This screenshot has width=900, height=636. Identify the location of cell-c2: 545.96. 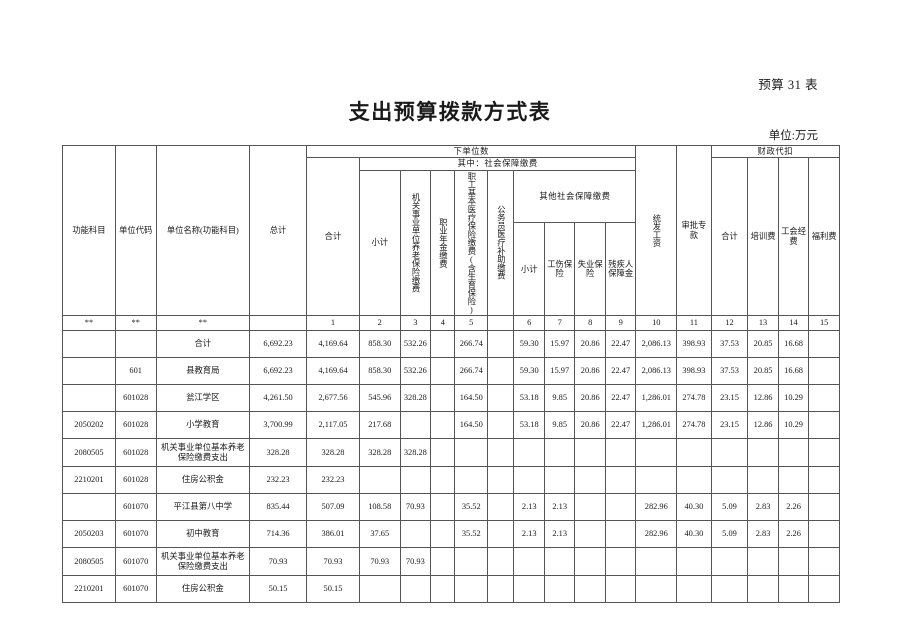
(379, 398).